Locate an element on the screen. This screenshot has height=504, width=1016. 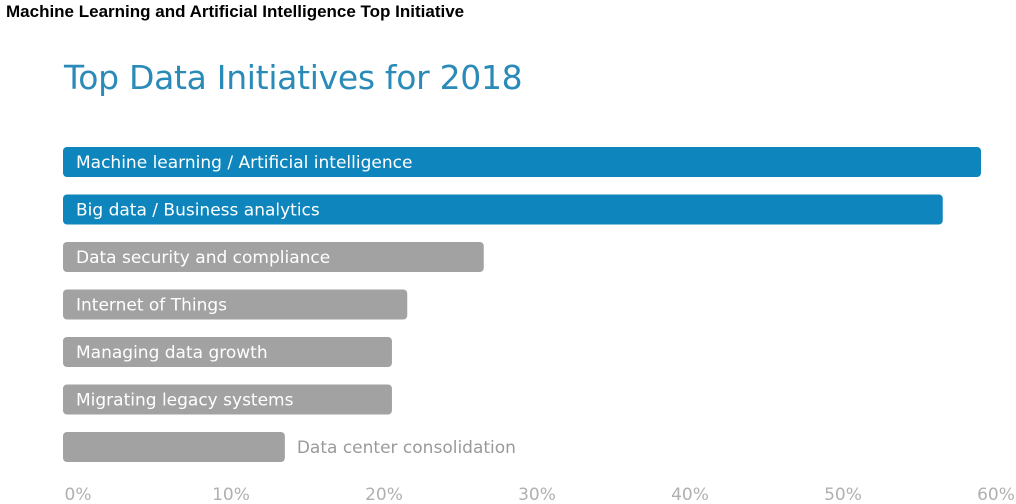
x-tick-label: 10% is located at coordinates (231, 494).